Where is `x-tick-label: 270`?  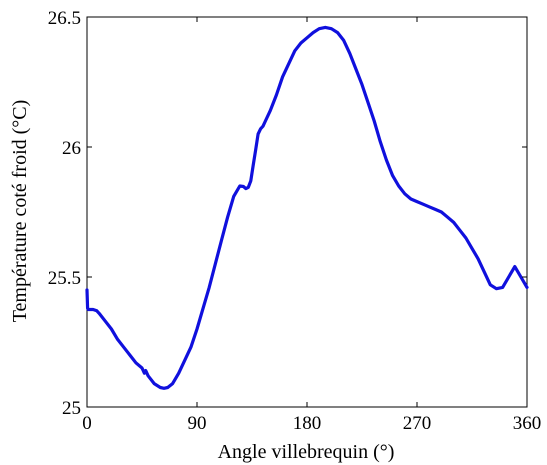
x-tick-label: 270 is located at coordinates (417, 423).